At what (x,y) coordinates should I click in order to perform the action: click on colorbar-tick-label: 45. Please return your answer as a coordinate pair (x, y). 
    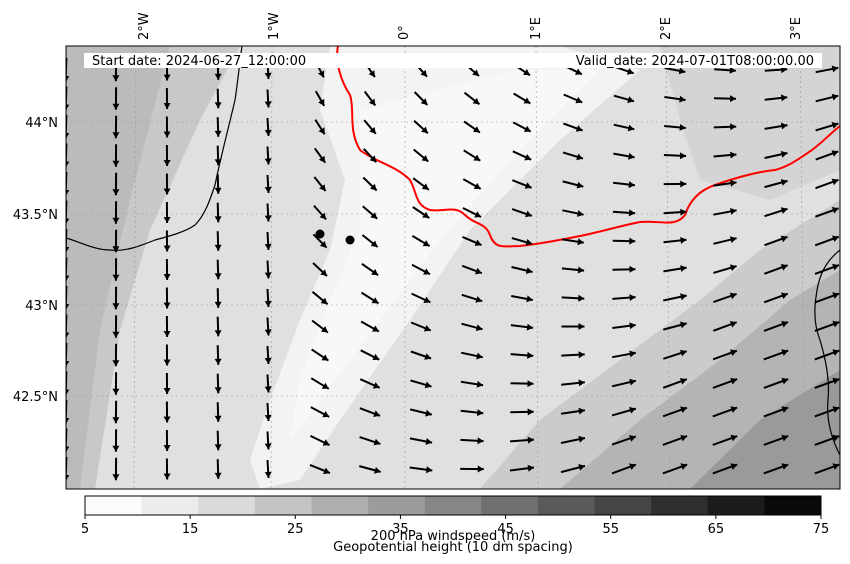
    Looking at the image, I should click on (505, 529).